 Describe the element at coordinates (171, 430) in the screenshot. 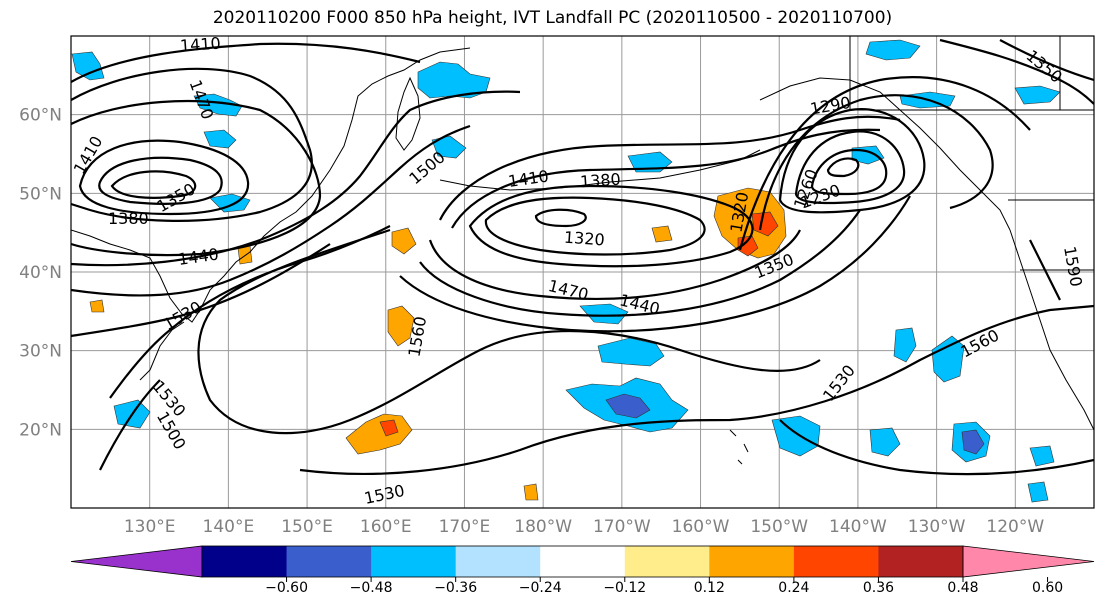

I see `contour-label: 1500` at that location.